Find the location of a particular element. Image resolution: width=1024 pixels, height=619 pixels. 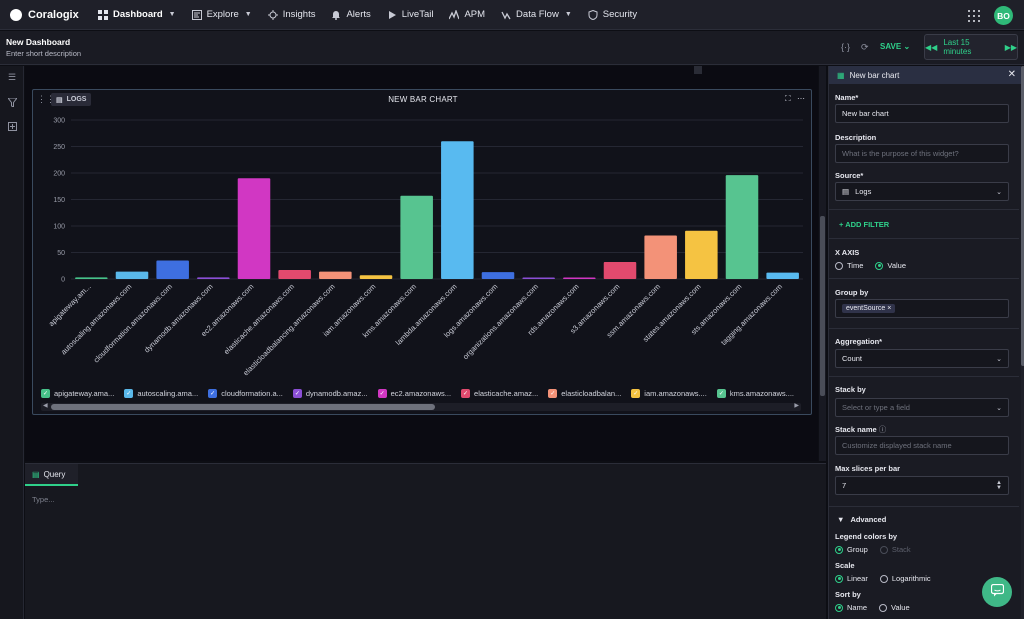

code-icon: {·} is located at coordinates (846, 47).